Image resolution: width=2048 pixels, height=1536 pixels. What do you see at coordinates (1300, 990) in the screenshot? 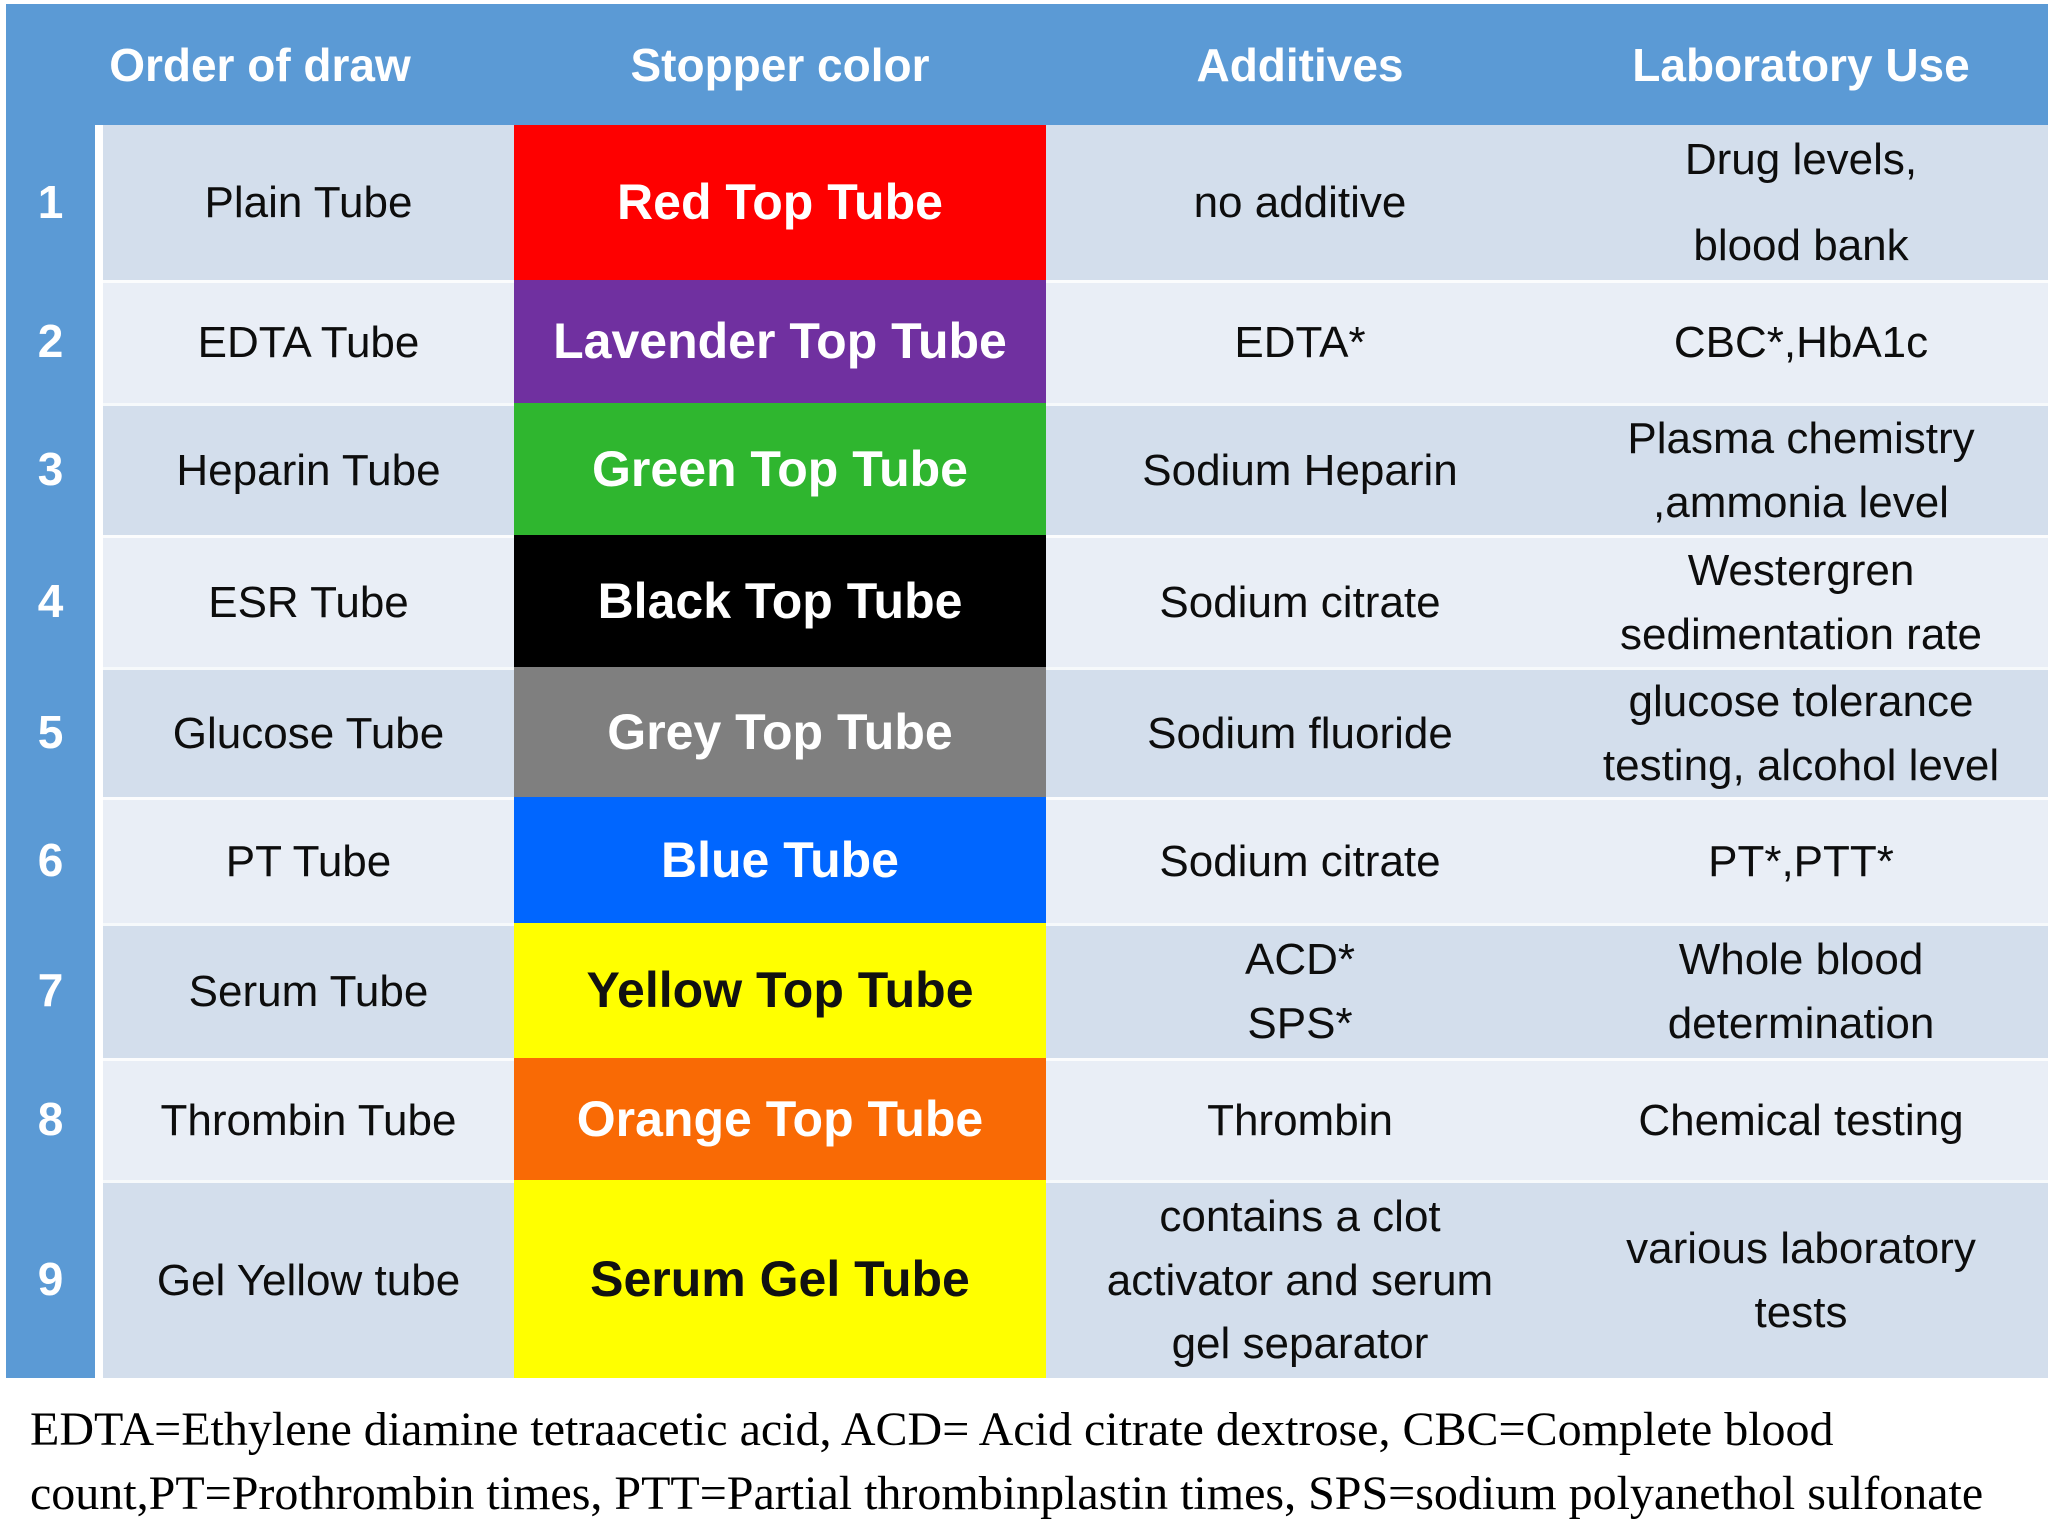
I see `additives-cell: ACD* SPS*` at bounding box center [1300, 990].